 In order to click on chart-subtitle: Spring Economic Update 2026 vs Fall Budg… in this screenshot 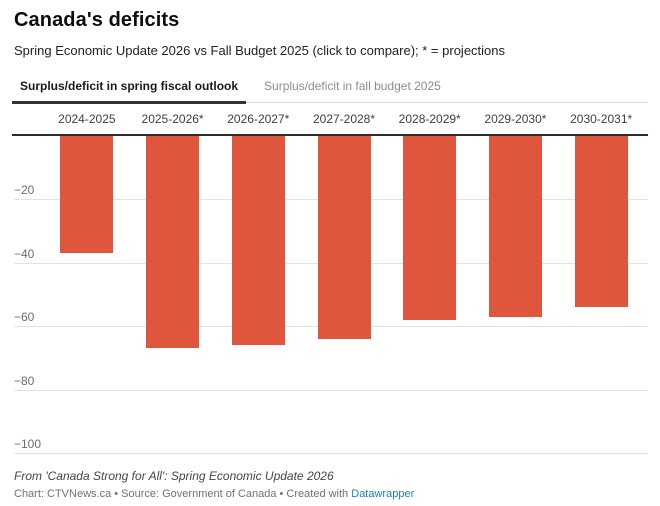, I will do `click(260, 50)`.